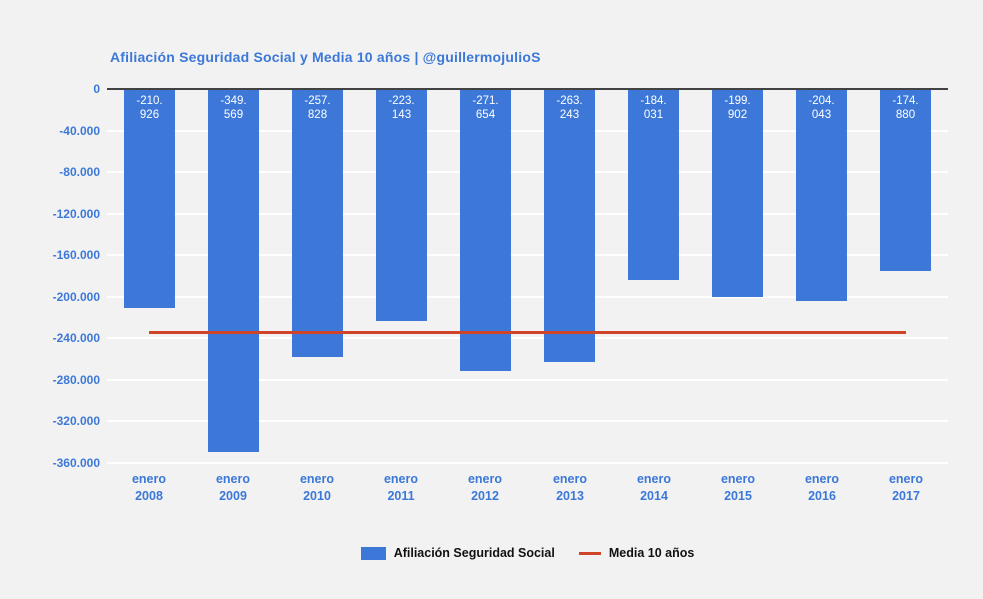 The image size is (983, 599). What do you see at coordinates (76, 255) in the screenshot?
I see `y-tick-label: -160.000` at bounding box center [76, 255].